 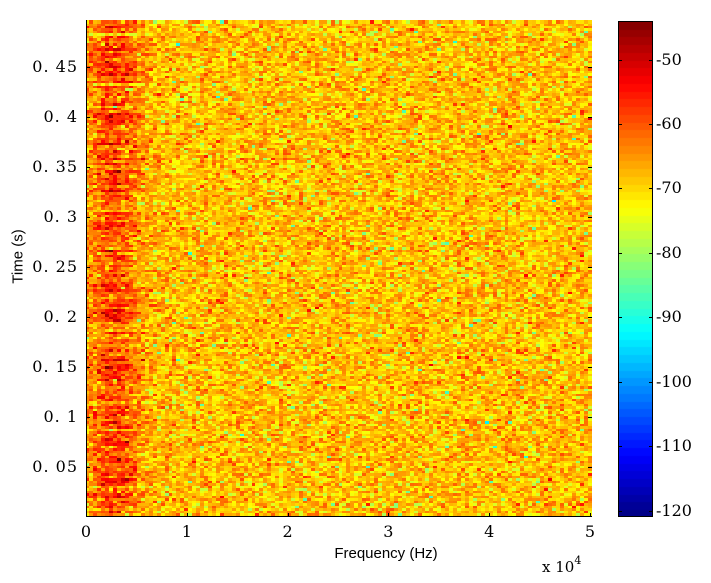 What do you see at coordinates (60, 317) in the screenshot?
I see `y-tick-label: 0. 2` at bounding box center [60, 317].